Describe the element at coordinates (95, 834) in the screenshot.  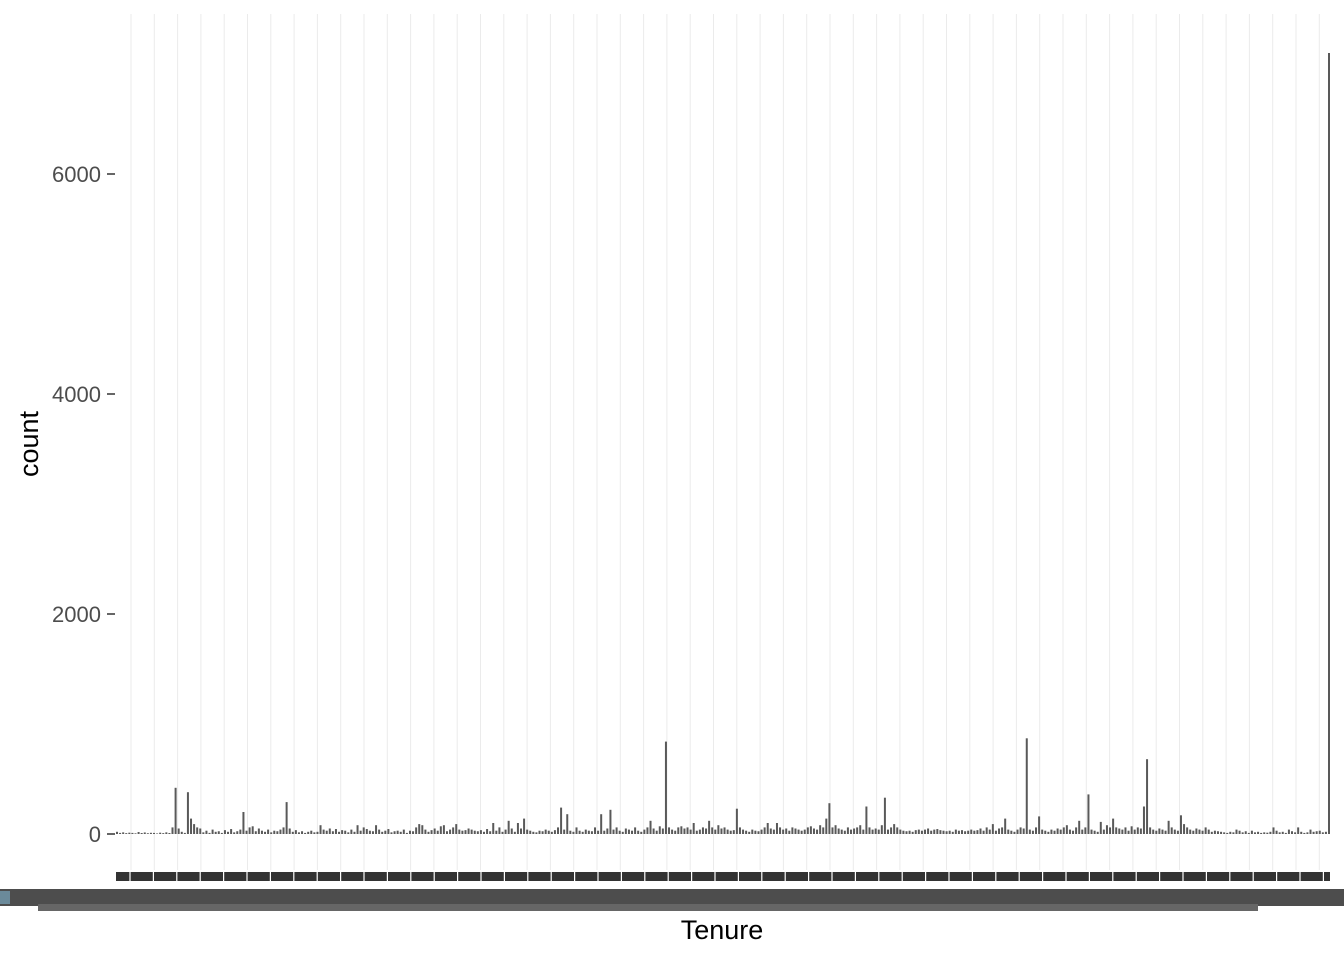
I see `y-tick-label: 0` at that location.